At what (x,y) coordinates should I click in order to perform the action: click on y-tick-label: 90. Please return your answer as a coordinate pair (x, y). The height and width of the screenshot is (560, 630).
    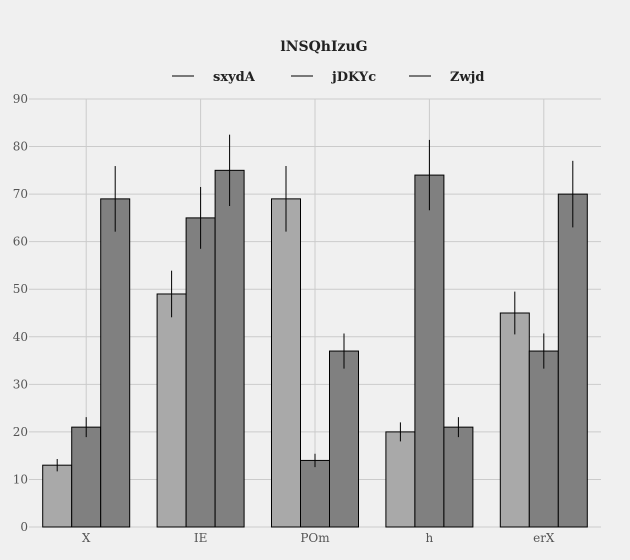
    Looking at the image, I should click on (20, 99).